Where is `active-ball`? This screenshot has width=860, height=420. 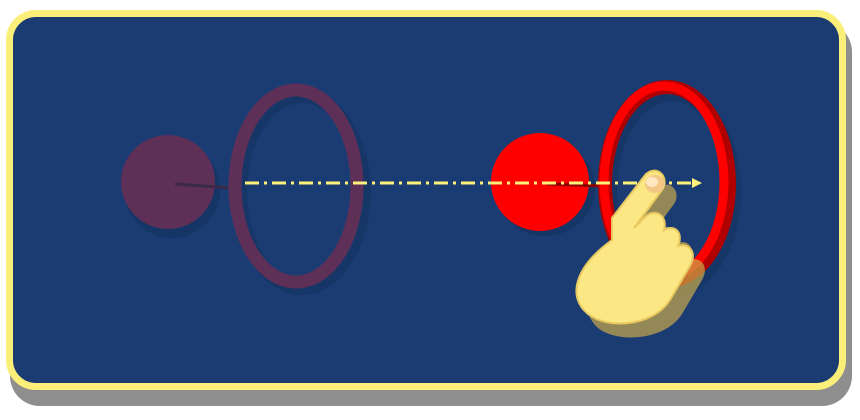 active-ball is located at coordinates (540, 182).